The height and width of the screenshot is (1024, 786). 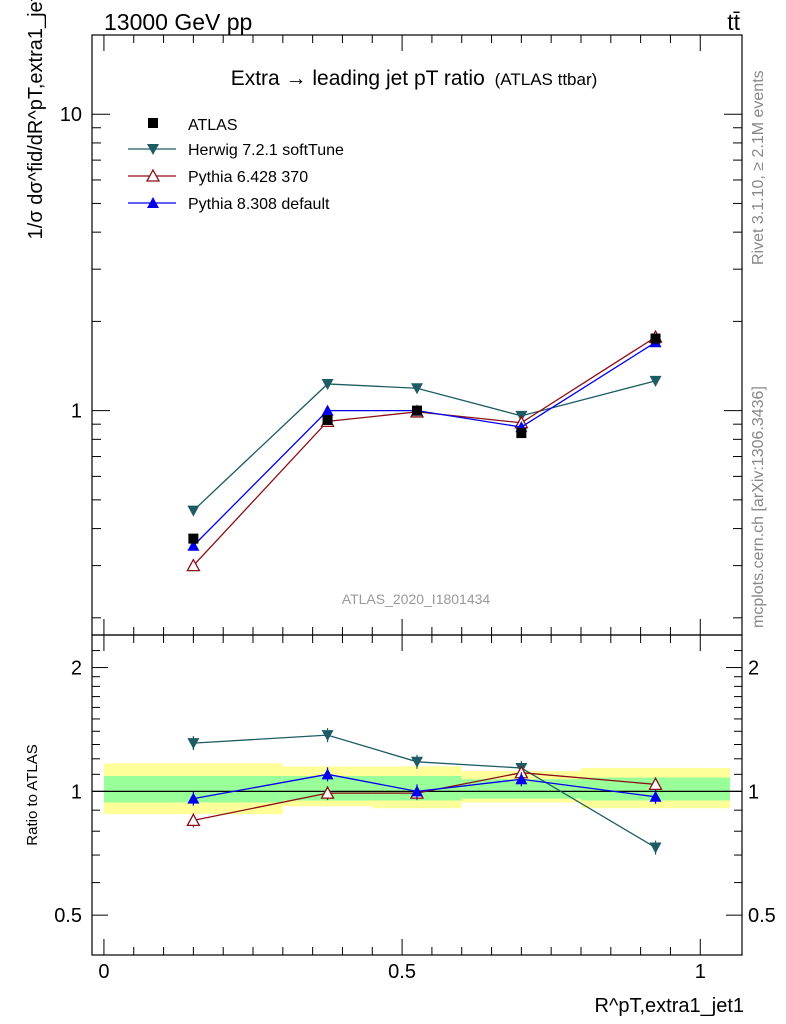 I want to click on main-y-tick-label: 1, so click(x=76, y=412).